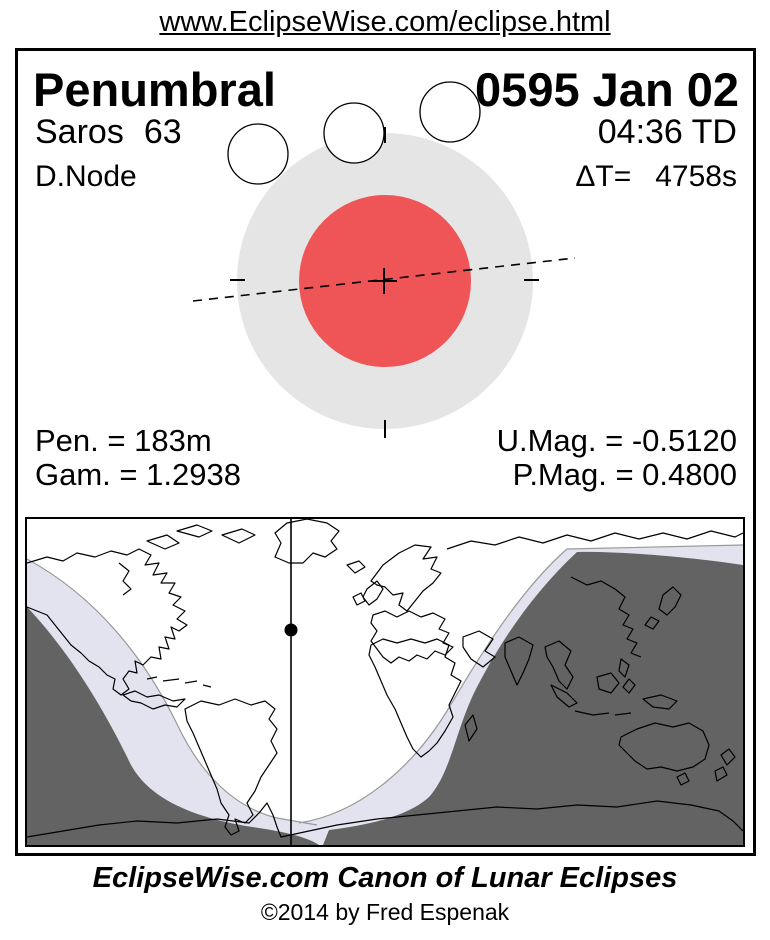 This screenshot has width=770, height=940. Describe the element at coordinates (86, 176) in the screenshot. I see `node-label: D.Node` at that location.